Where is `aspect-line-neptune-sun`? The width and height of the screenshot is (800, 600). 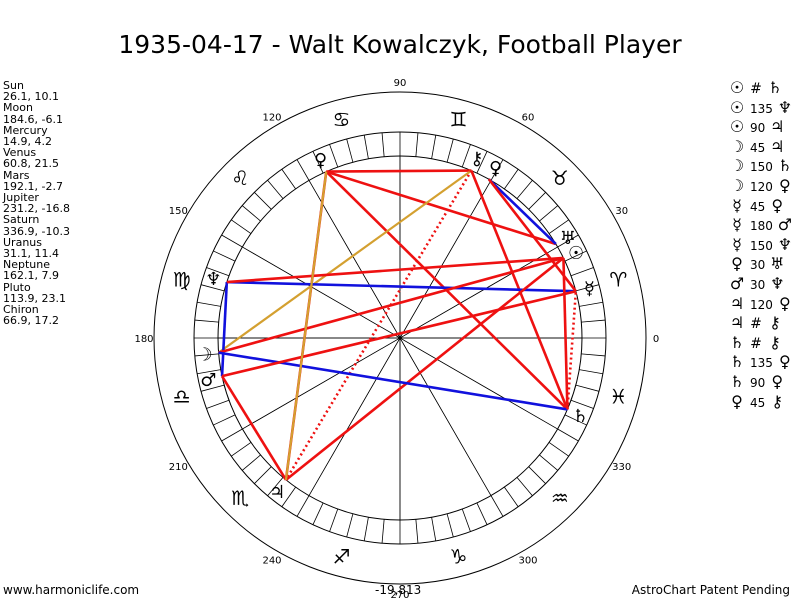
aspect-line-neptune-sun is located at coordinates (395, 270).